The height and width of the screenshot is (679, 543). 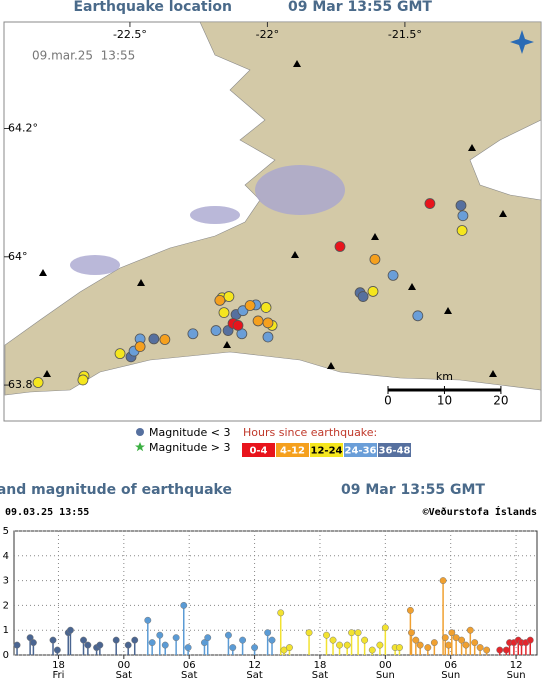 I want to click on scale-label: 10, so click(x=444, y=401).